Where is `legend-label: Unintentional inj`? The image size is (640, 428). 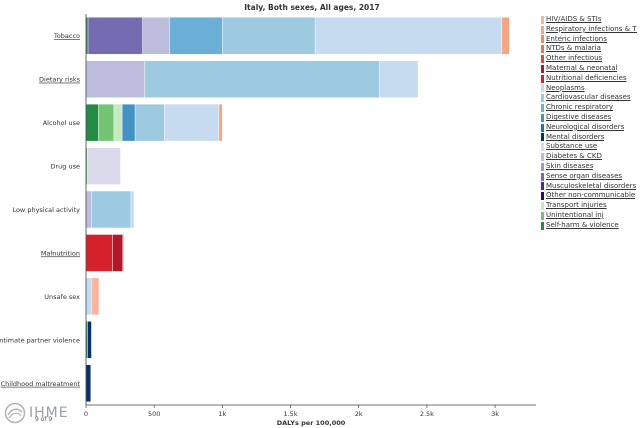
legend-label: Unintentional inj is located at coordinates (575, 214).